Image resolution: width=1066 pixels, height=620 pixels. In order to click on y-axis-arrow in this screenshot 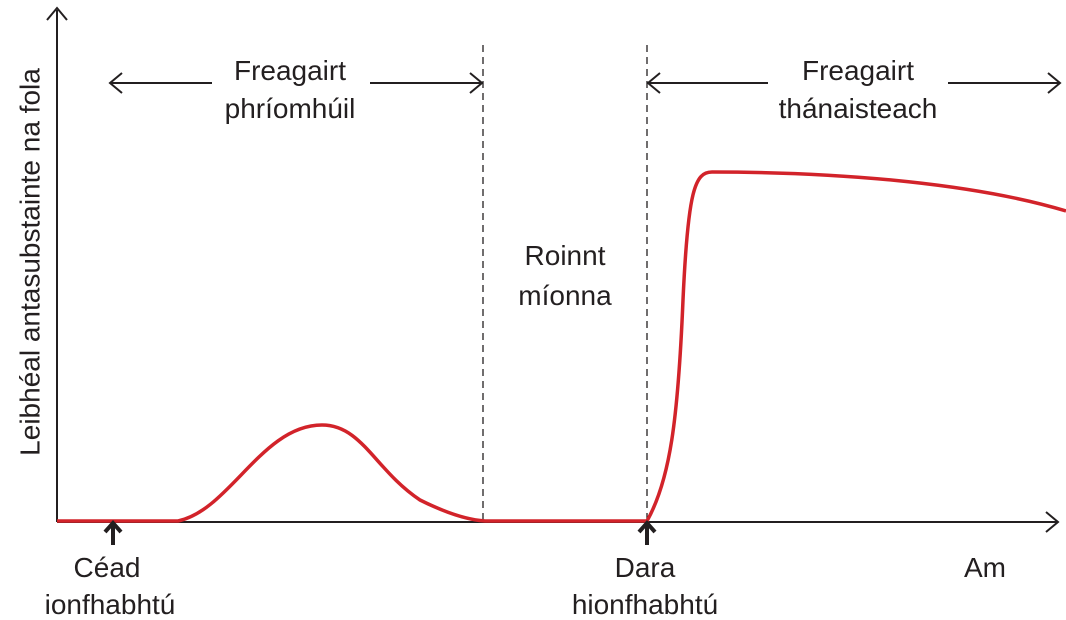, I will do `click(57, 13)`.